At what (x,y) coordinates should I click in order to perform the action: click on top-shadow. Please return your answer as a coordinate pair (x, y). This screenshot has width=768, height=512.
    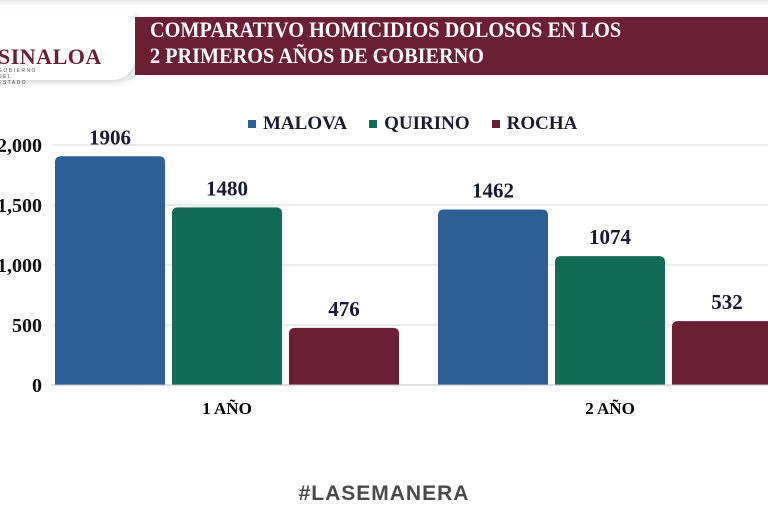
    Looking at the image, I should click on (384, 3).